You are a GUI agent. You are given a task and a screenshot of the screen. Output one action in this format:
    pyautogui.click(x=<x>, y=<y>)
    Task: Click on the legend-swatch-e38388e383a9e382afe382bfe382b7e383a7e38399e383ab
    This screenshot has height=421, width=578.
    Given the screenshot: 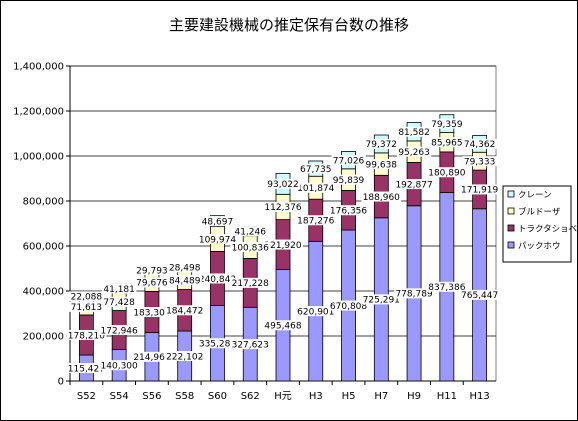 What is the action you would take?
    pyautogui.click(x=511, y=228)
    